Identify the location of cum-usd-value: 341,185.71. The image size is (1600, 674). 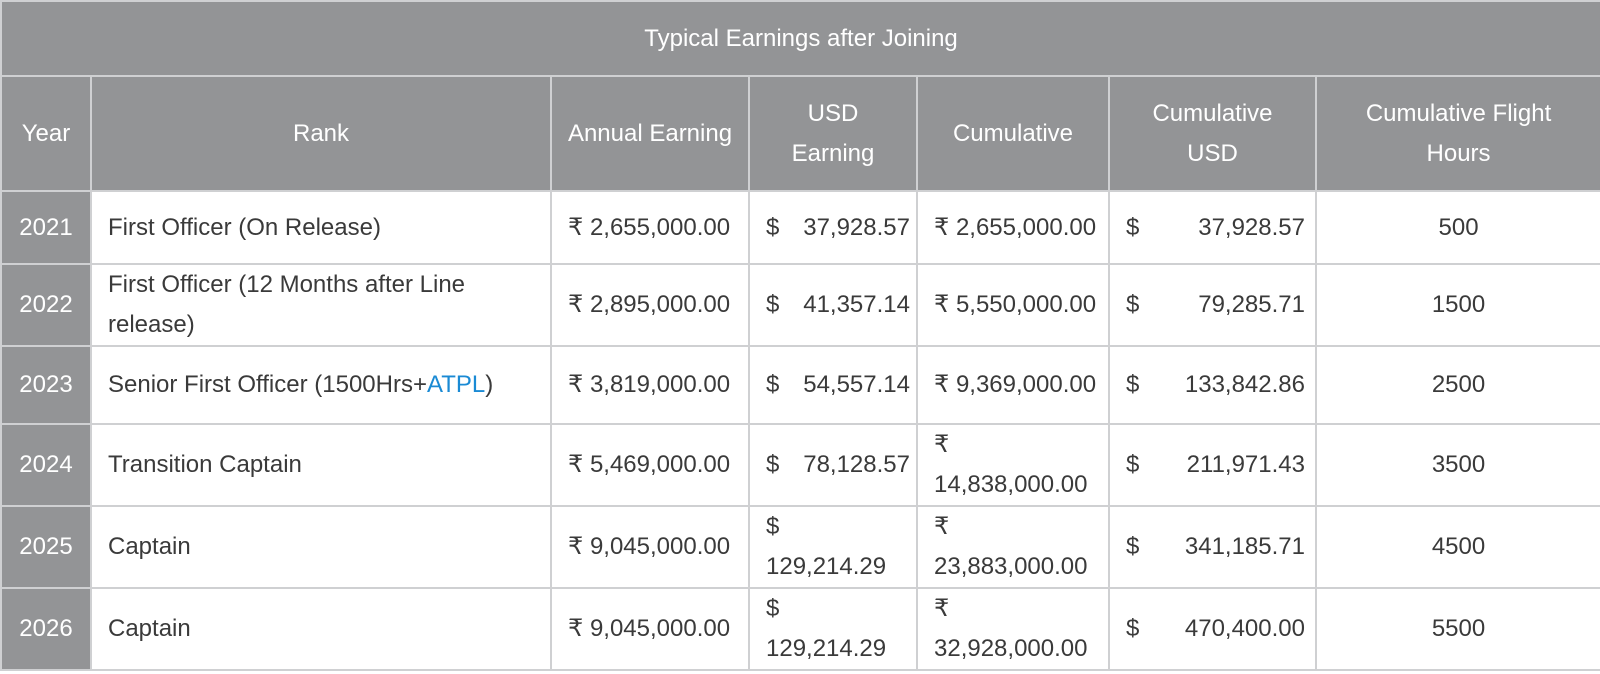
(1244, 546).